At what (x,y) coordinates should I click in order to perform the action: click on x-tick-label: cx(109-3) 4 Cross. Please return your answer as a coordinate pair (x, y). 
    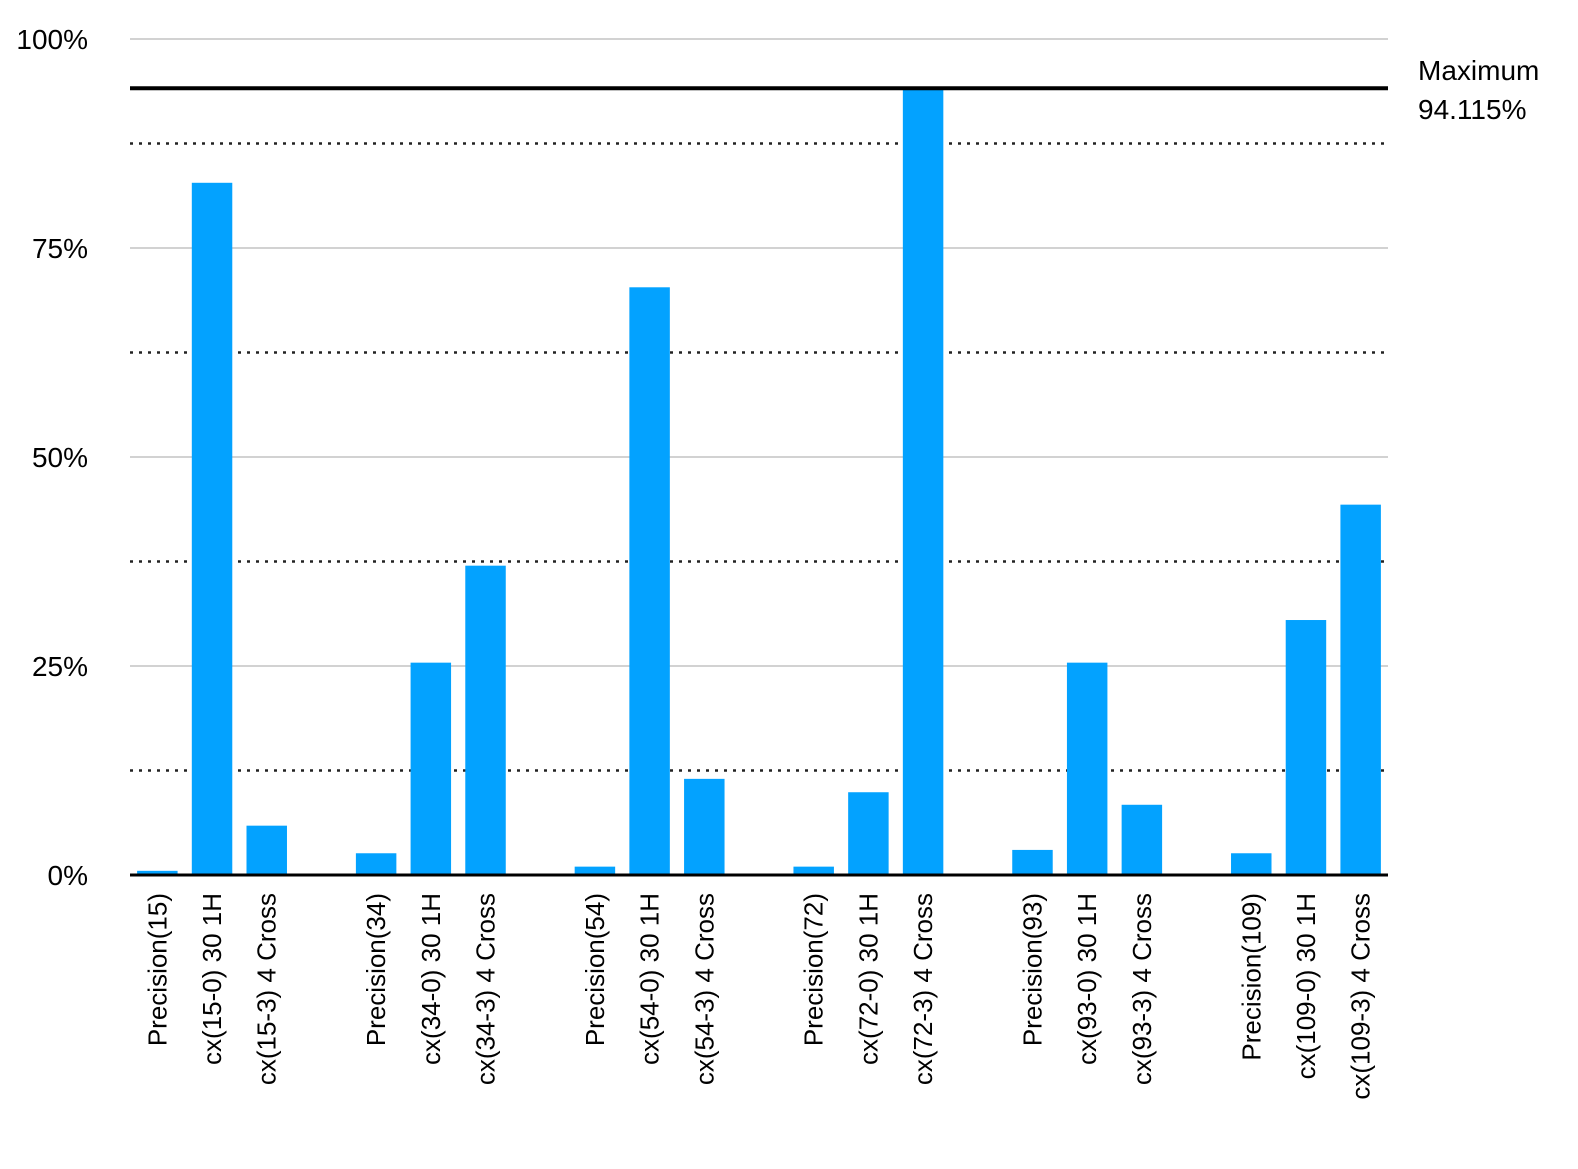
    Looking at the image, I should click on (1361, 996).